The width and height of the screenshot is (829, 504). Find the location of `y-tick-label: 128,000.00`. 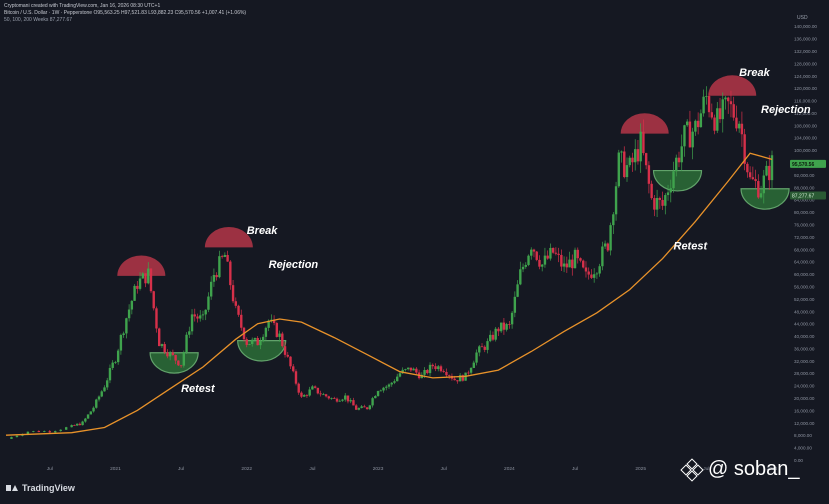

y-tick-label: 128,000.00 is located at coordinates (805, 63).